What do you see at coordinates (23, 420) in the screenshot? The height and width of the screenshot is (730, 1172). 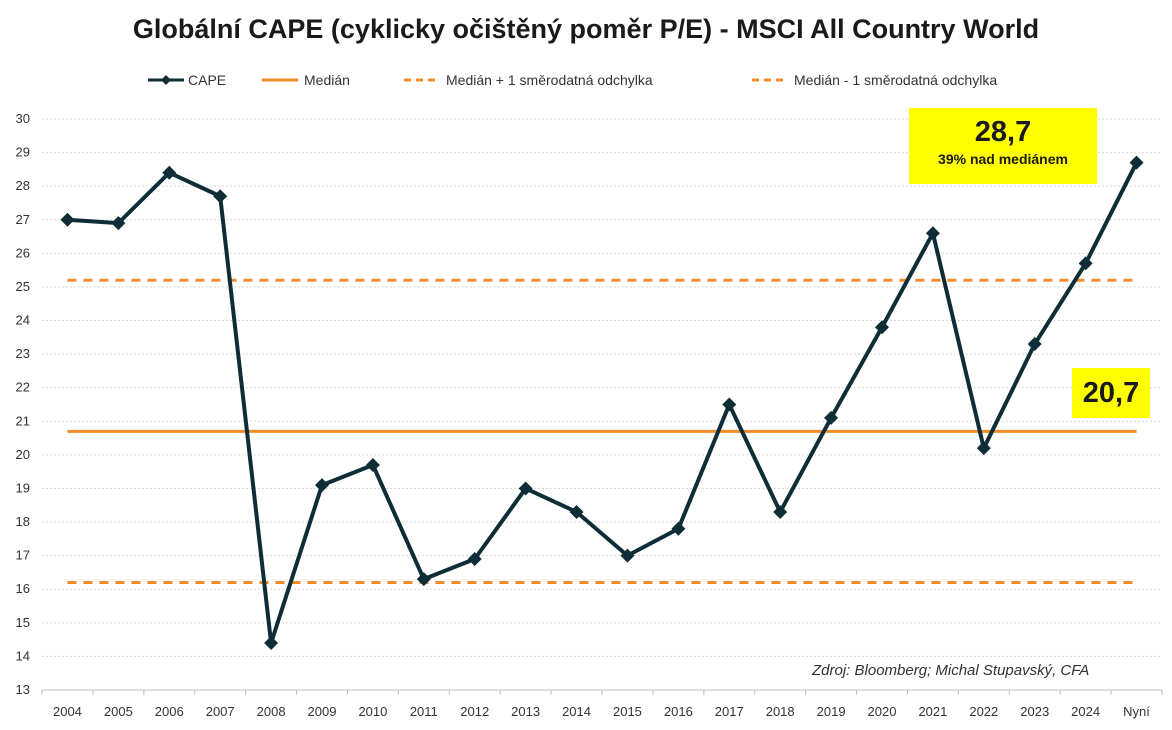 I see `y-tick-label: 21` at bounding box center [23, 420].